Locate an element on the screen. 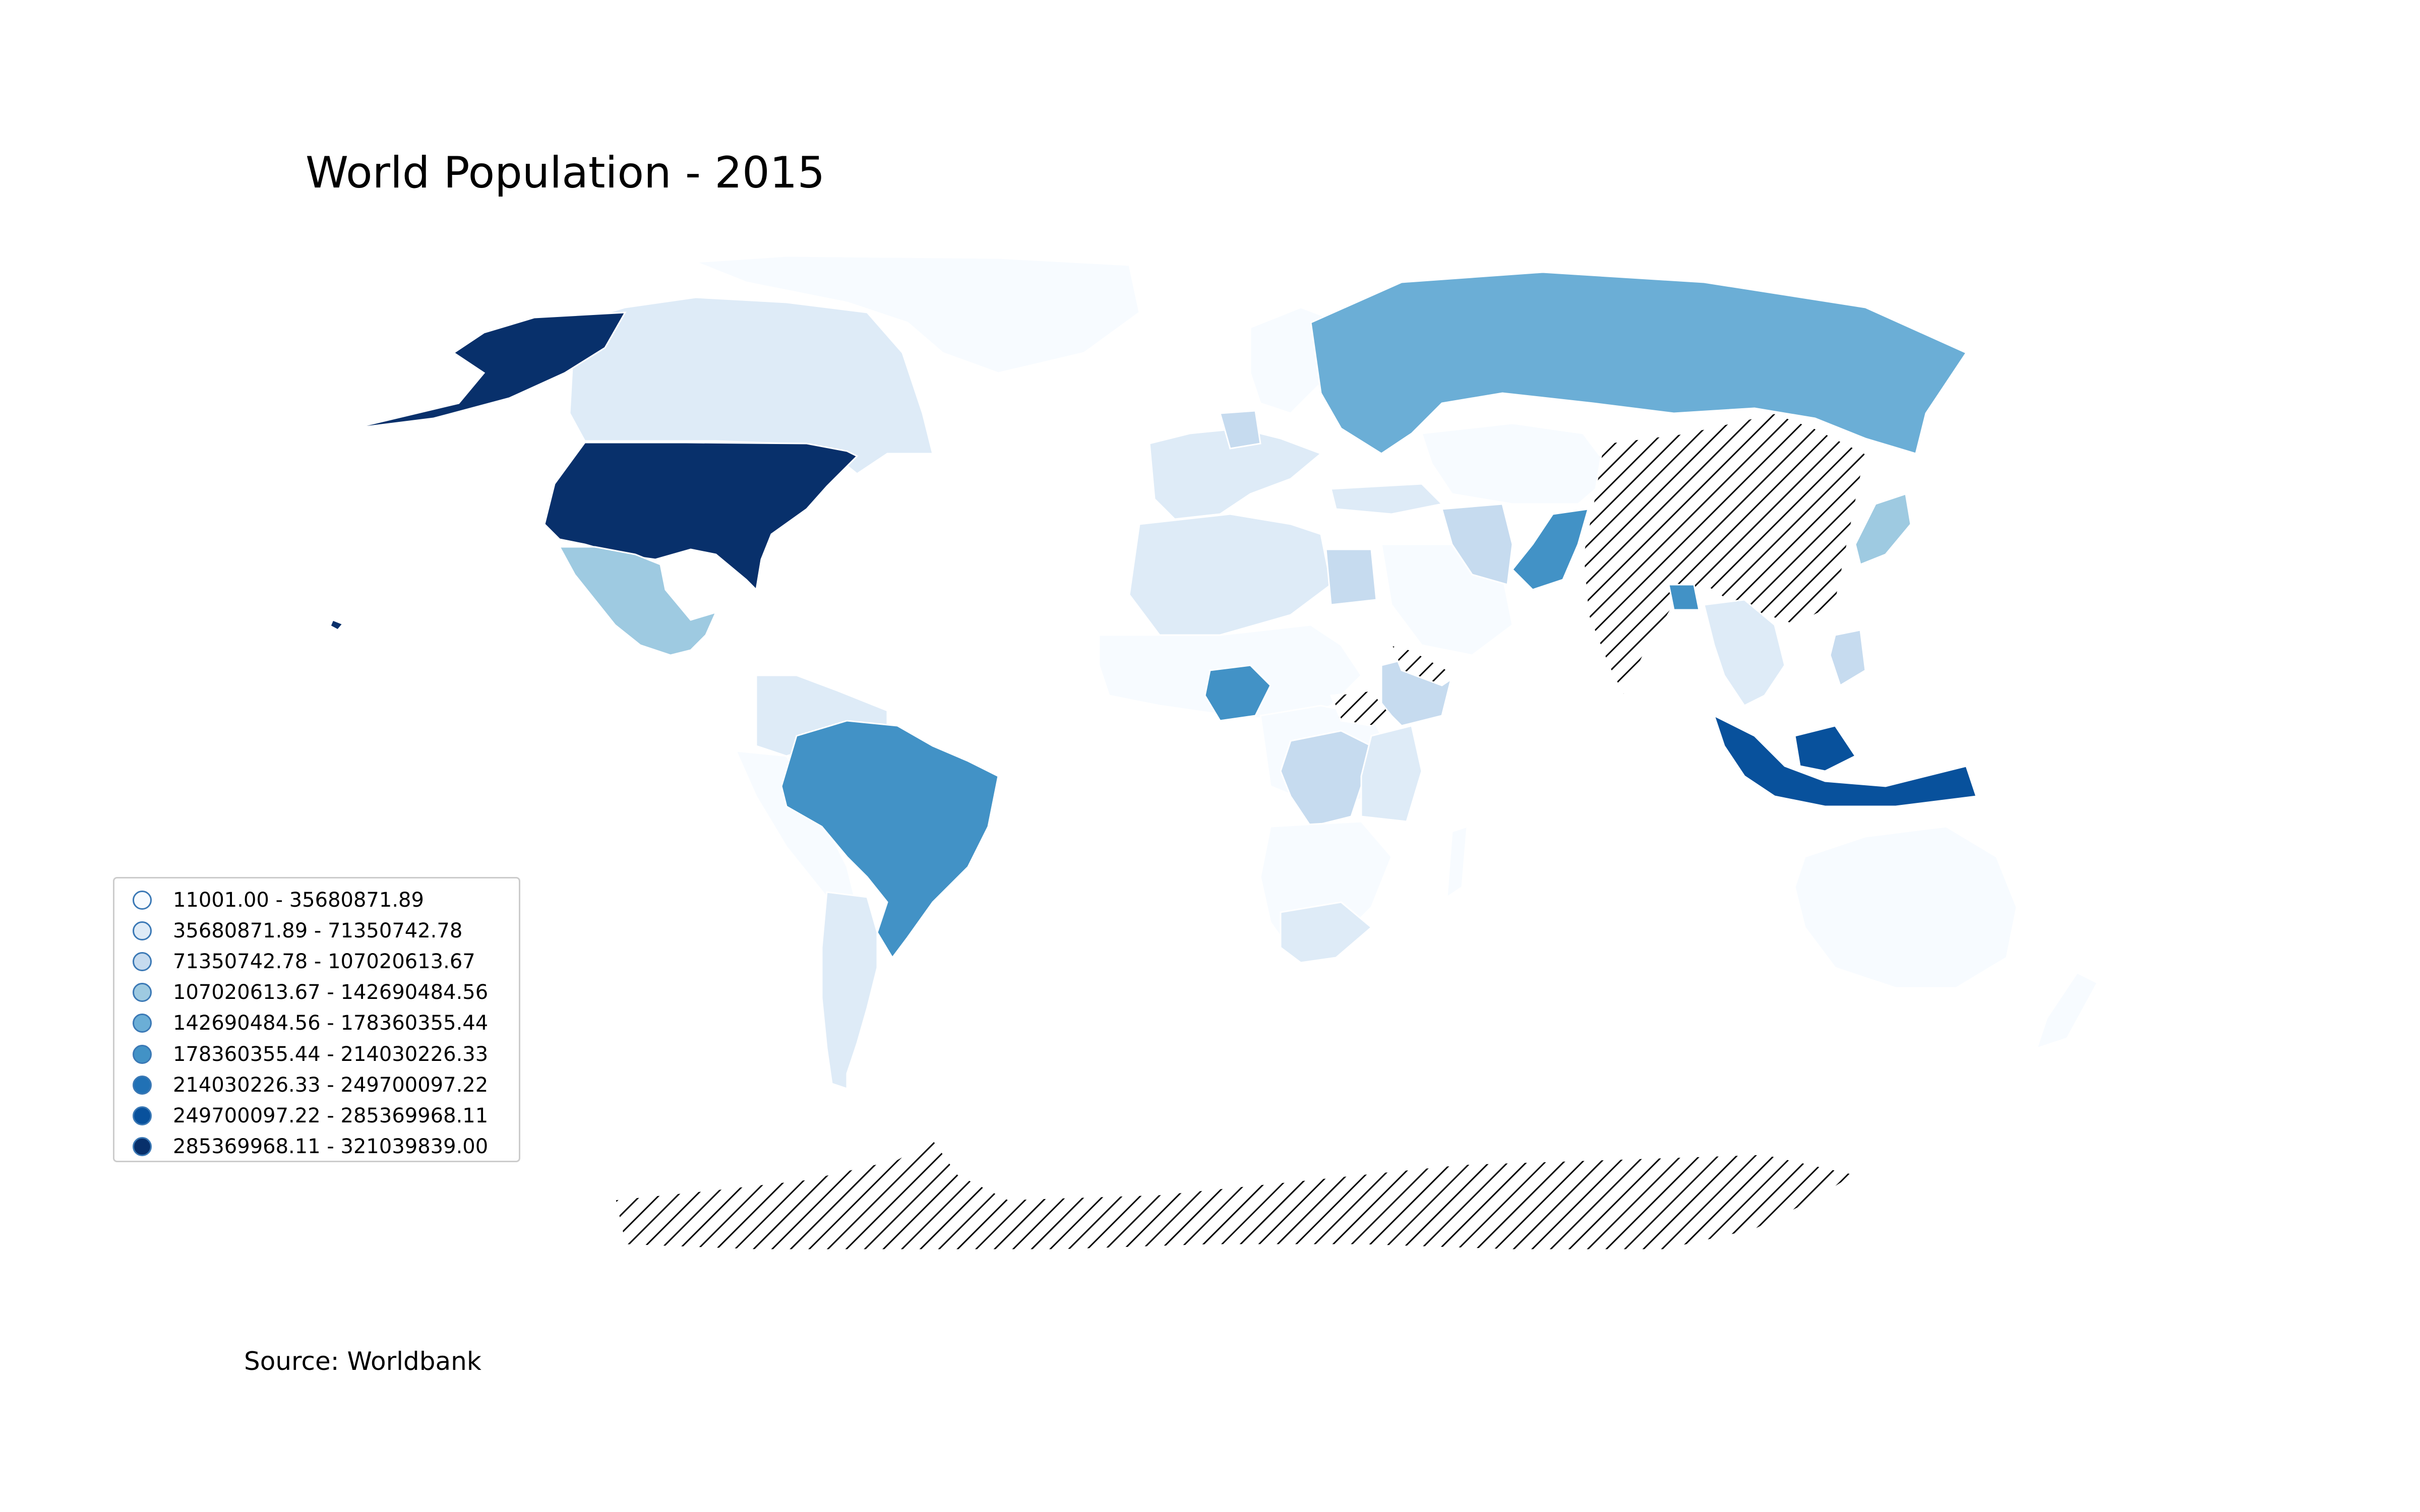  region-north-atlantic-greenland is located at coordinates (917, 314).